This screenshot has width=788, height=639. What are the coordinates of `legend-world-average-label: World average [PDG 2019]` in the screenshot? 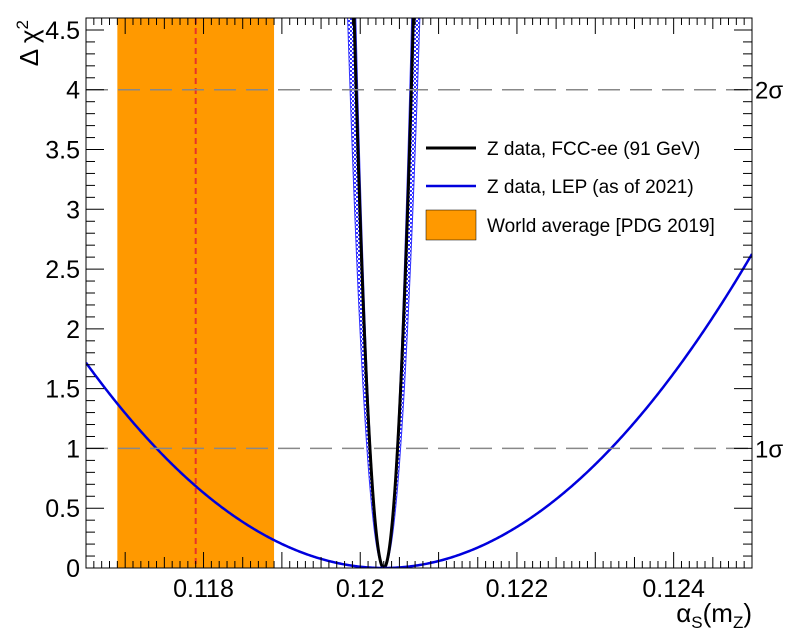 It's located at (601, 226).